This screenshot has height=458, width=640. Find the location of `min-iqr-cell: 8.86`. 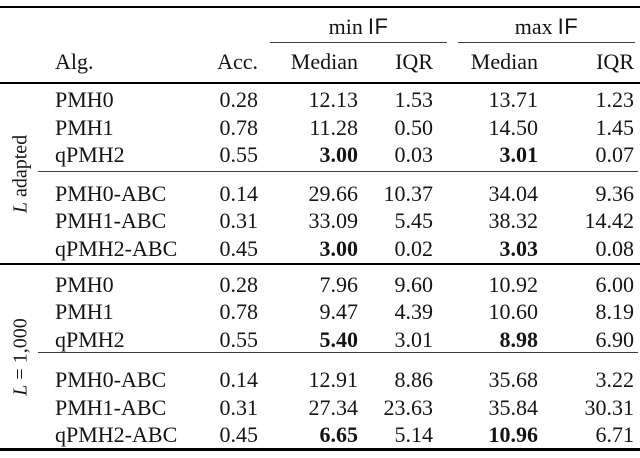

min-iqr-cell: 8.86 is located at coordinates (414, 380).